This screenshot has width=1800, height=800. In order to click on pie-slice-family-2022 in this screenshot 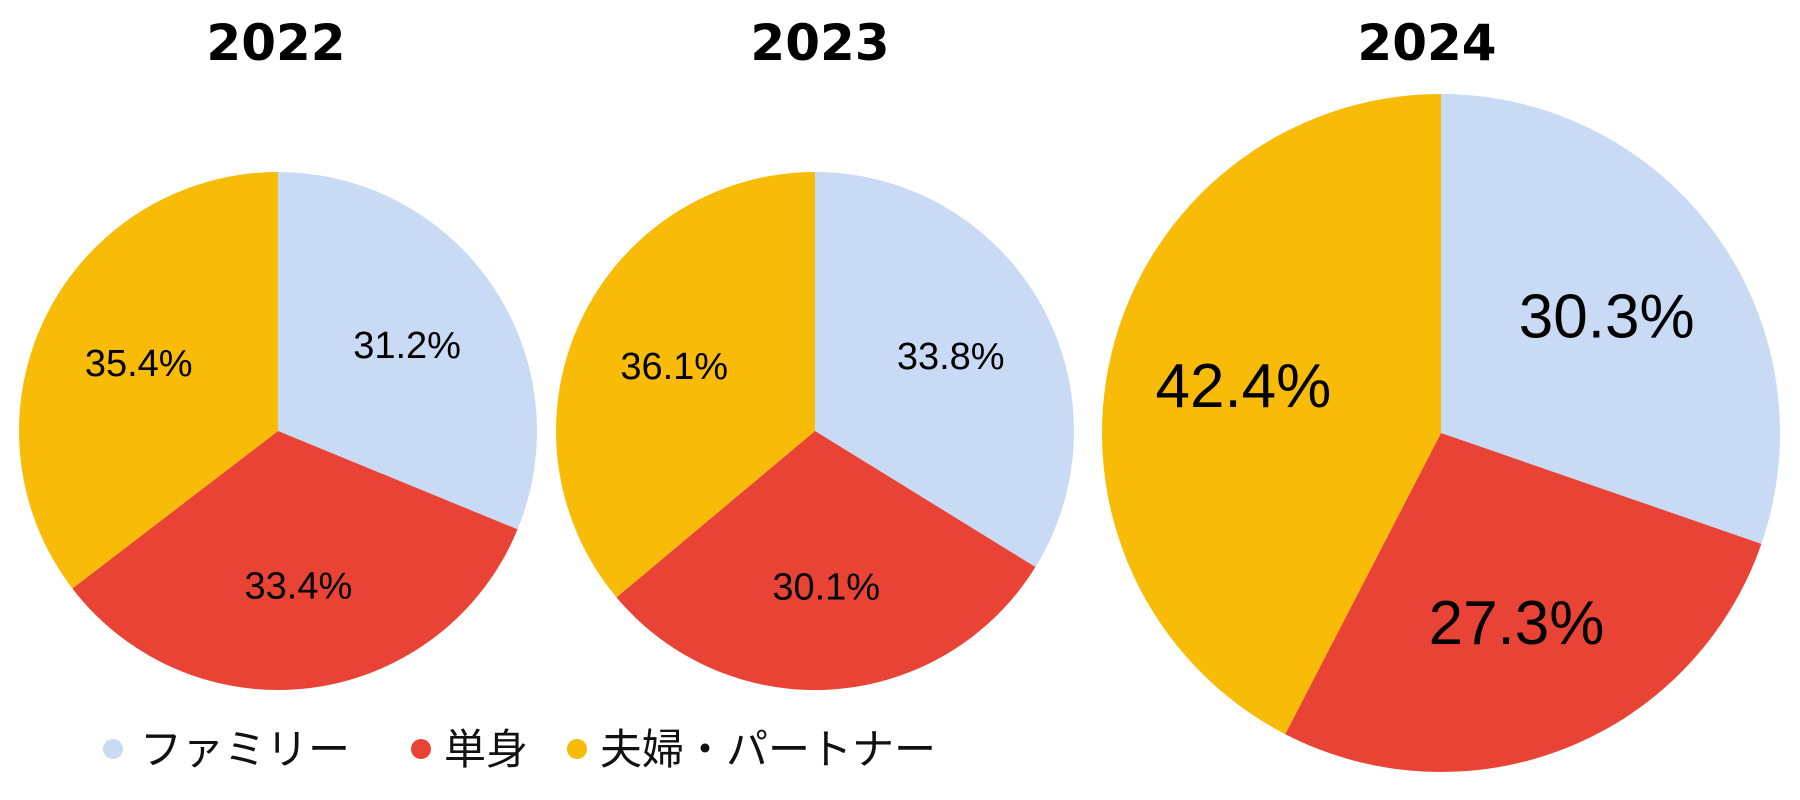, I will do `click(407, 351)`.